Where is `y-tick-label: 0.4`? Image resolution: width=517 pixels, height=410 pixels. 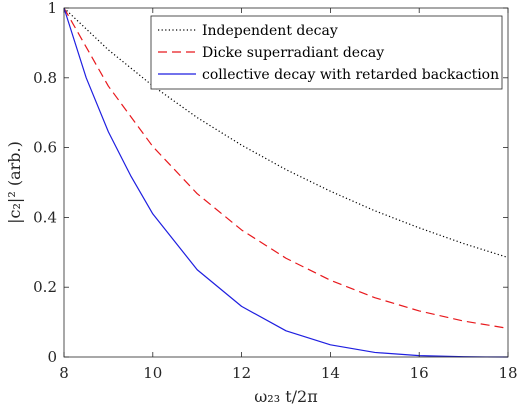 y-tick-label: 0.4 is located at coordinates (45, 217).